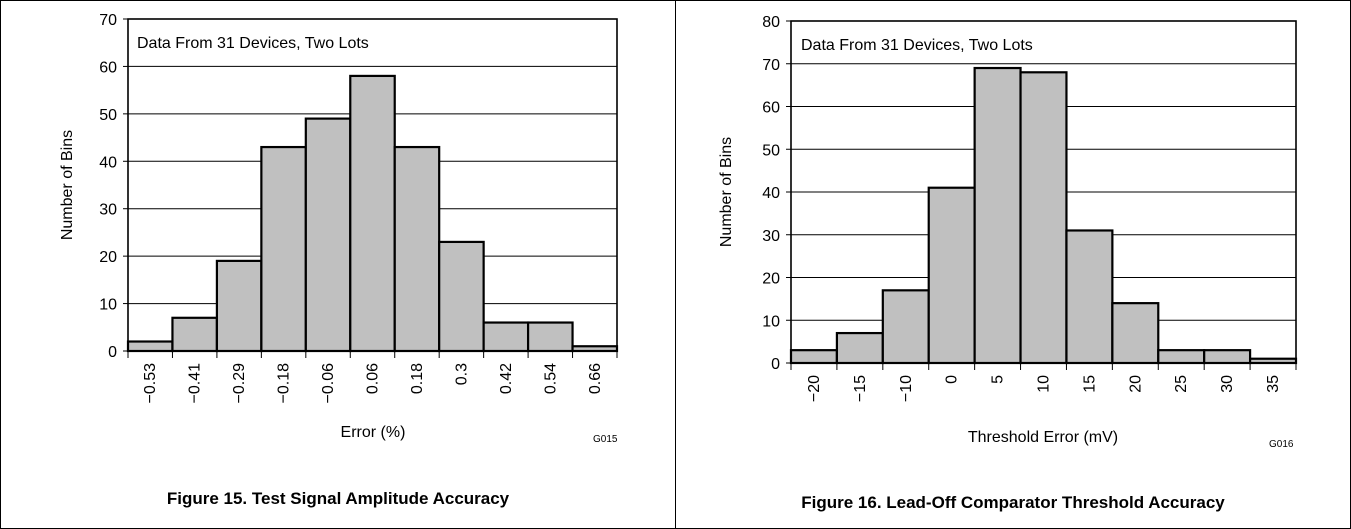  Describe the element at coordinates (906, 388) in the screenshot. I see `x-tick-label: −10` at that location.